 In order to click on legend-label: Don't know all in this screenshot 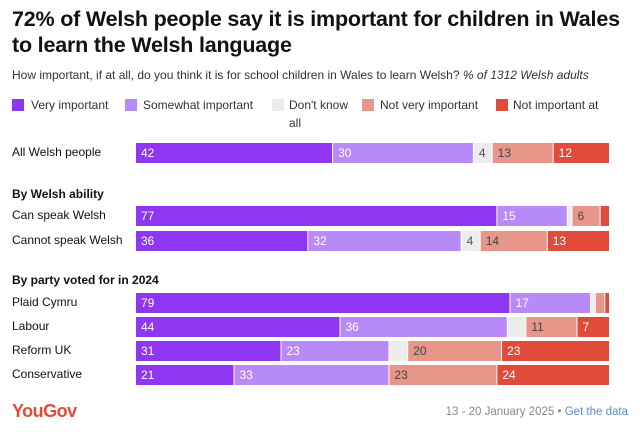, I will do `click(318, 114)`.